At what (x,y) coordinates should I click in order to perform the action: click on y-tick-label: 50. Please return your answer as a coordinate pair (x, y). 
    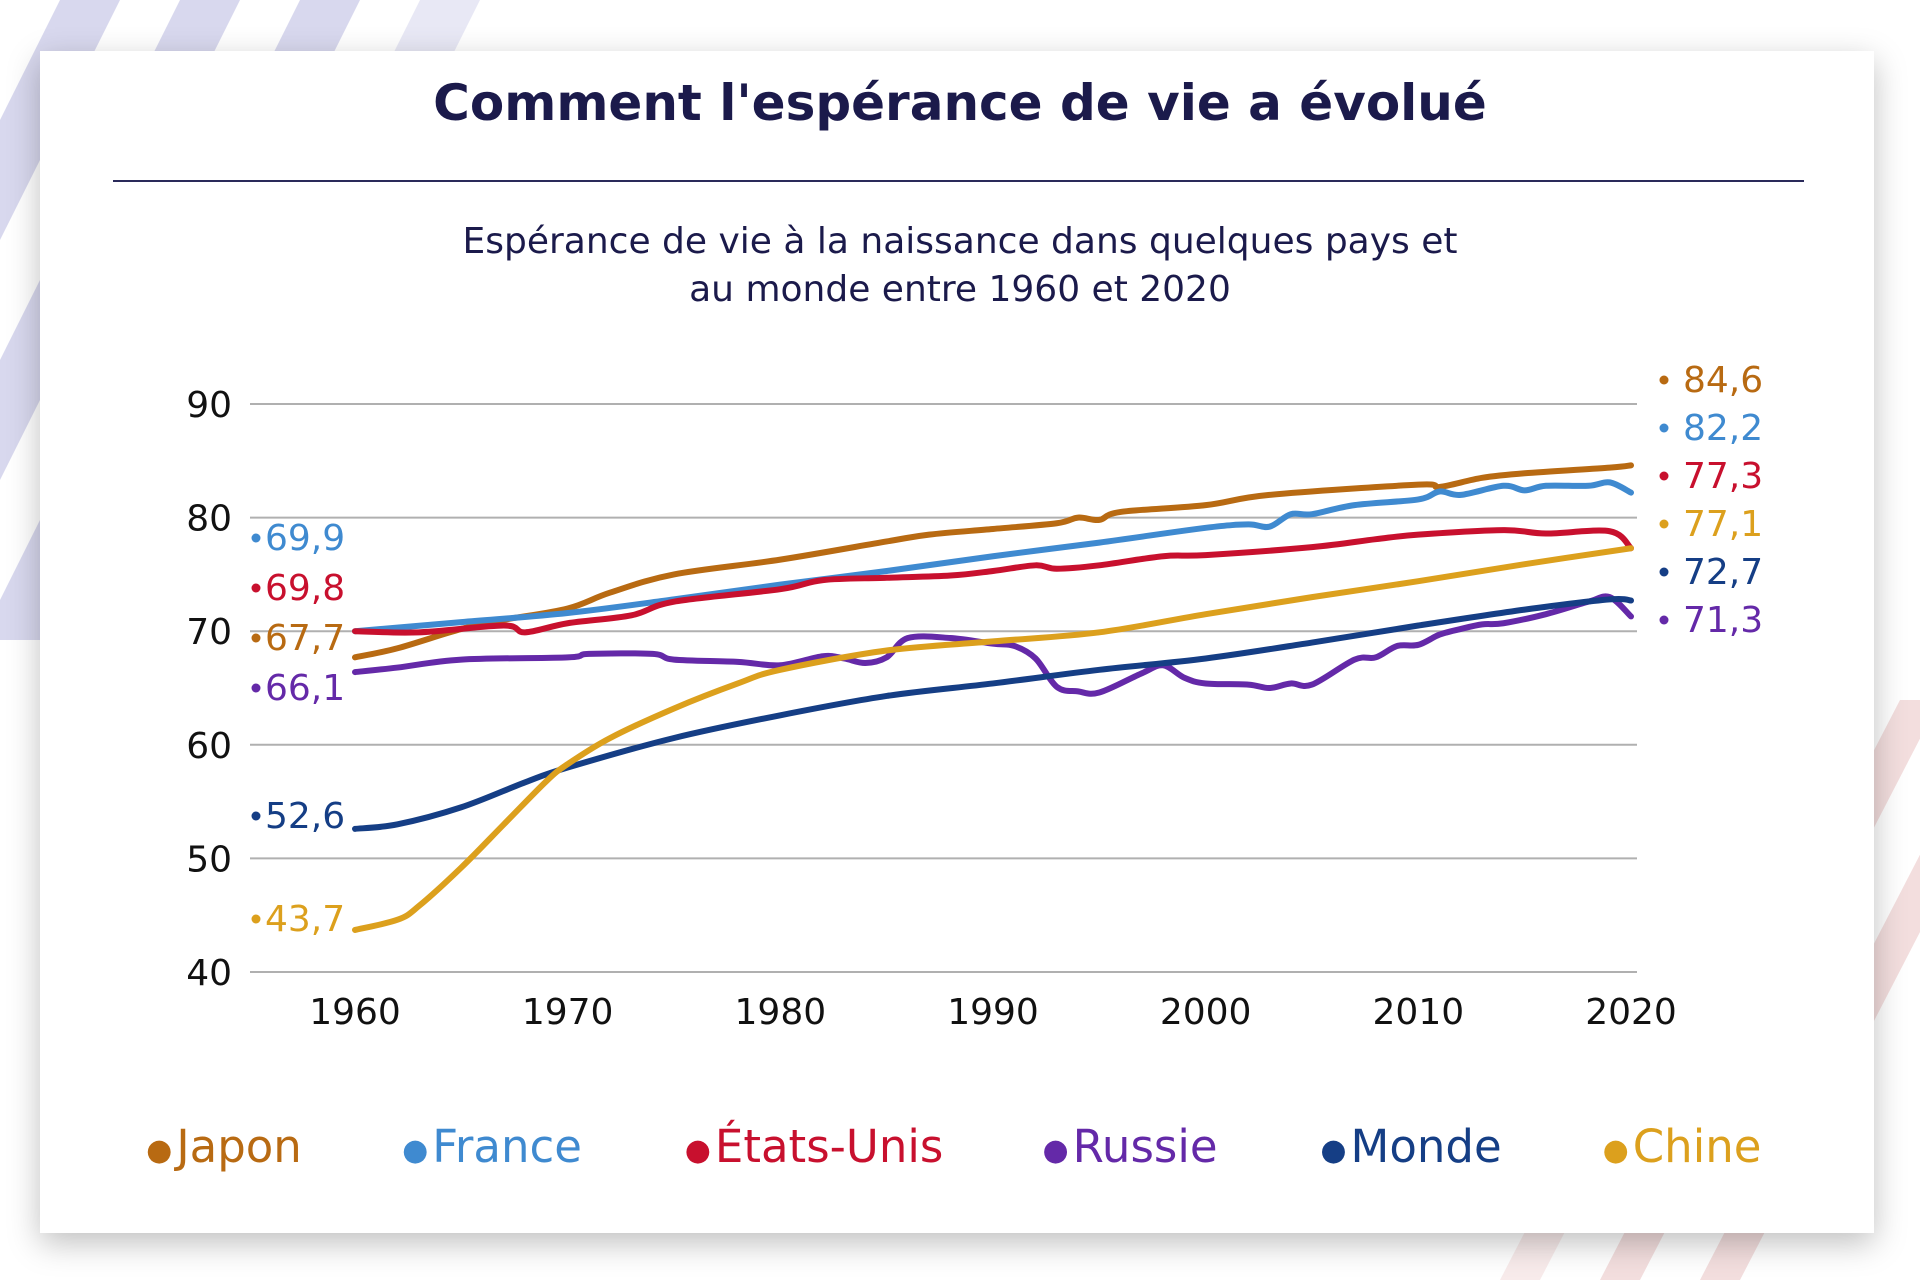
    Looking at the image, I should click on (209, 859).